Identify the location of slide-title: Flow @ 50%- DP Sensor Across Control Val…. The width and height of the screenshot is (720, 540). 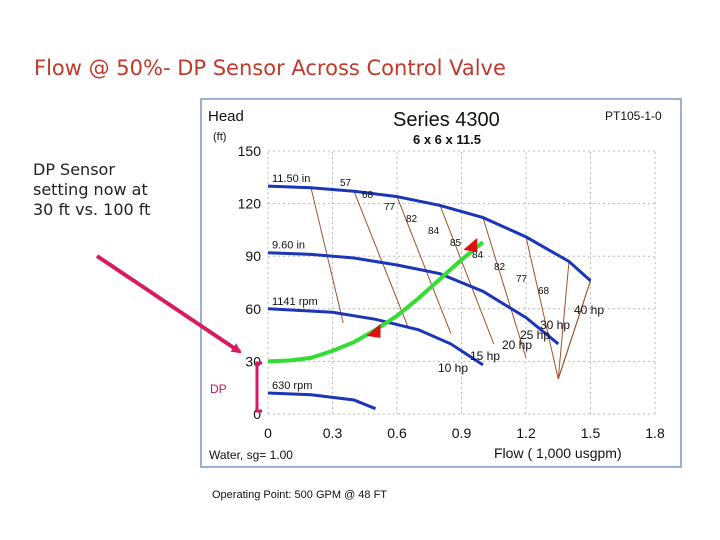
(270, 68).